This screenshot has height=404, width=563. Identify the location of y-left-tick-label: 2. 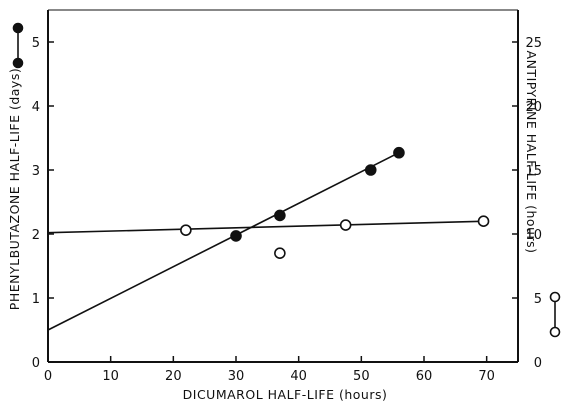
(36, 235).